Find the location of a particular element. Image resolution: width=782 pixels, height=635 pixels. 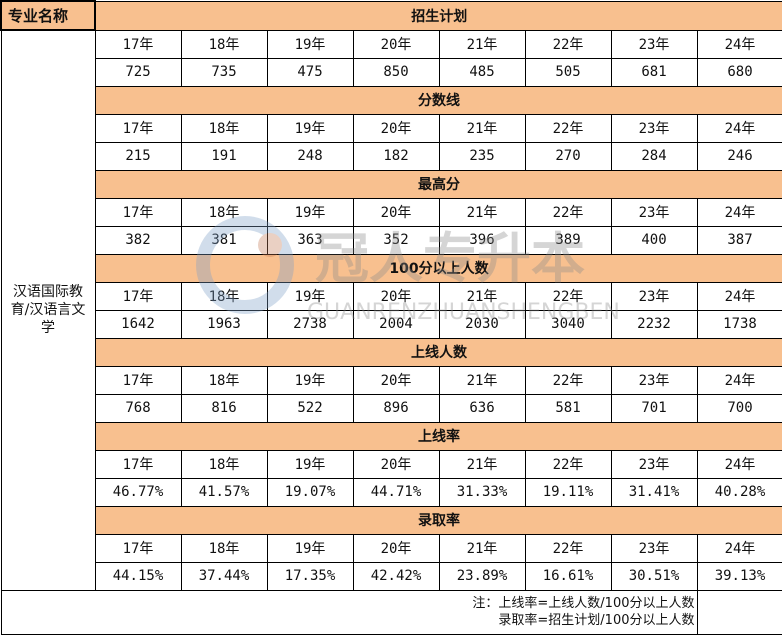

value-cell: 31.33% is located at coordinates (482, 492).